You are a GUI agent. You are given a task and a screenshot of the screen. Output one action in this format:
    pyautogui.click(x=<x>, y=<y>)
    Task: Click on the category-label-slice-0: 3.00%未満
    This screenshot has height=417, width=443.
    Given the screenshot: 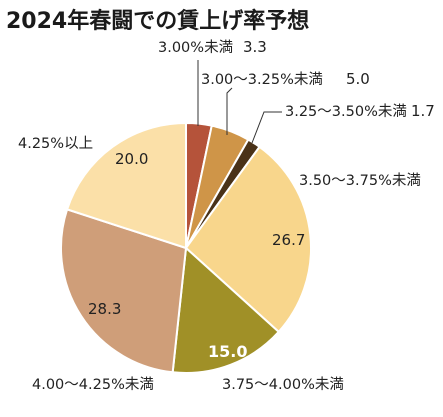 What is the action you would take?
    pyautogui.click(x=195, y=47)
    